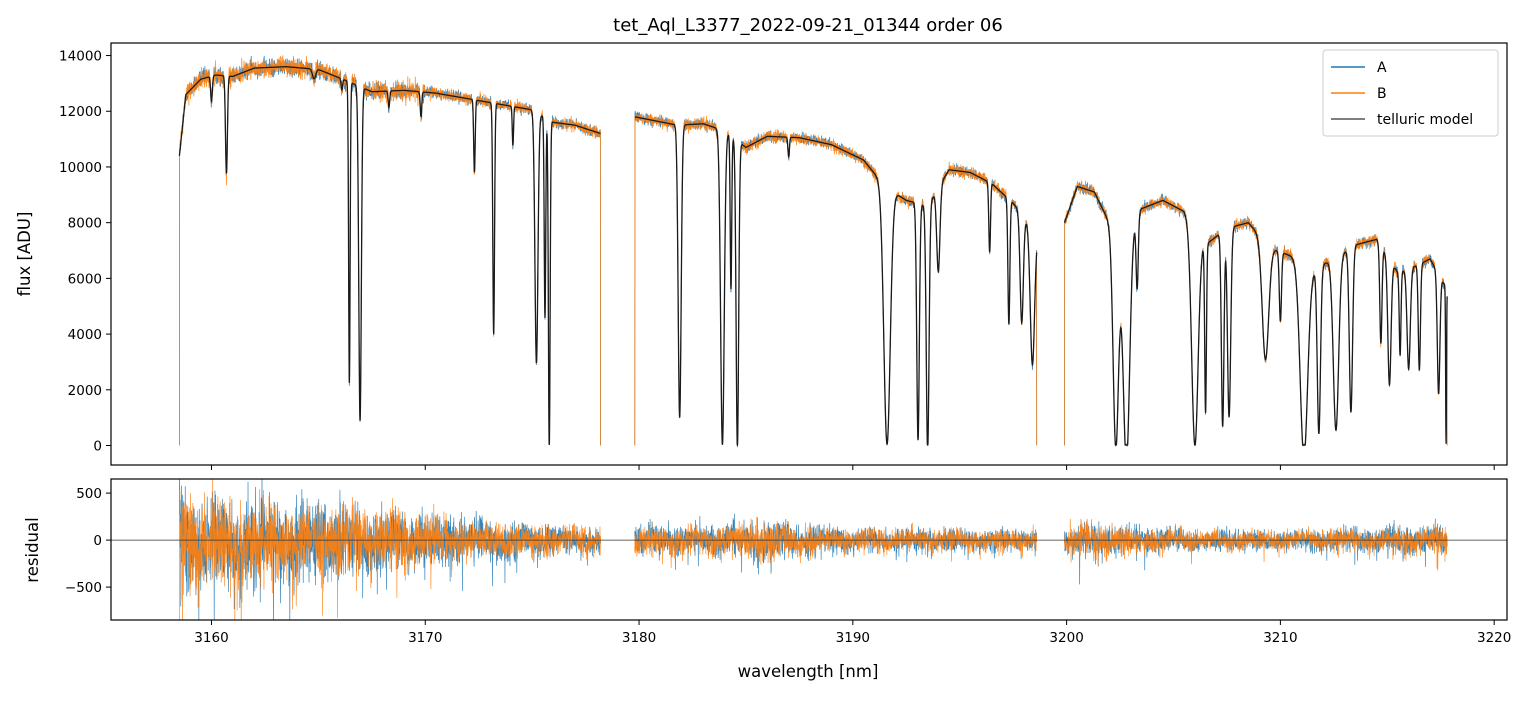 The image size is (1526, 701). I want to click on legend-label-a: A, so click(1382, 68).